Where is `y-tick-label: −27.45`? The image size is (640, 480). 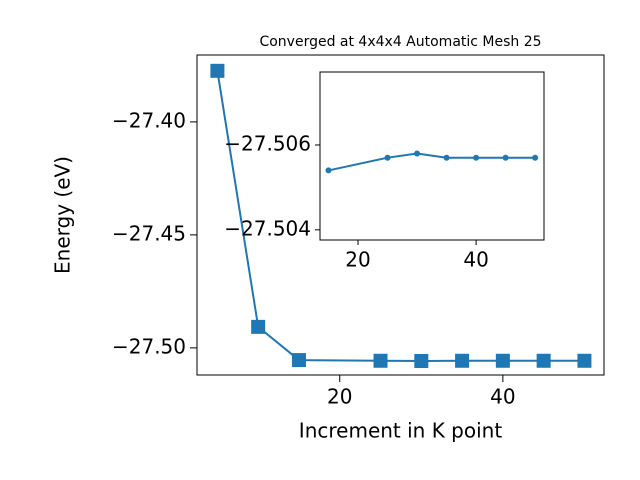
y-tick-label: −27.45 is located at coordinates (149, 233).